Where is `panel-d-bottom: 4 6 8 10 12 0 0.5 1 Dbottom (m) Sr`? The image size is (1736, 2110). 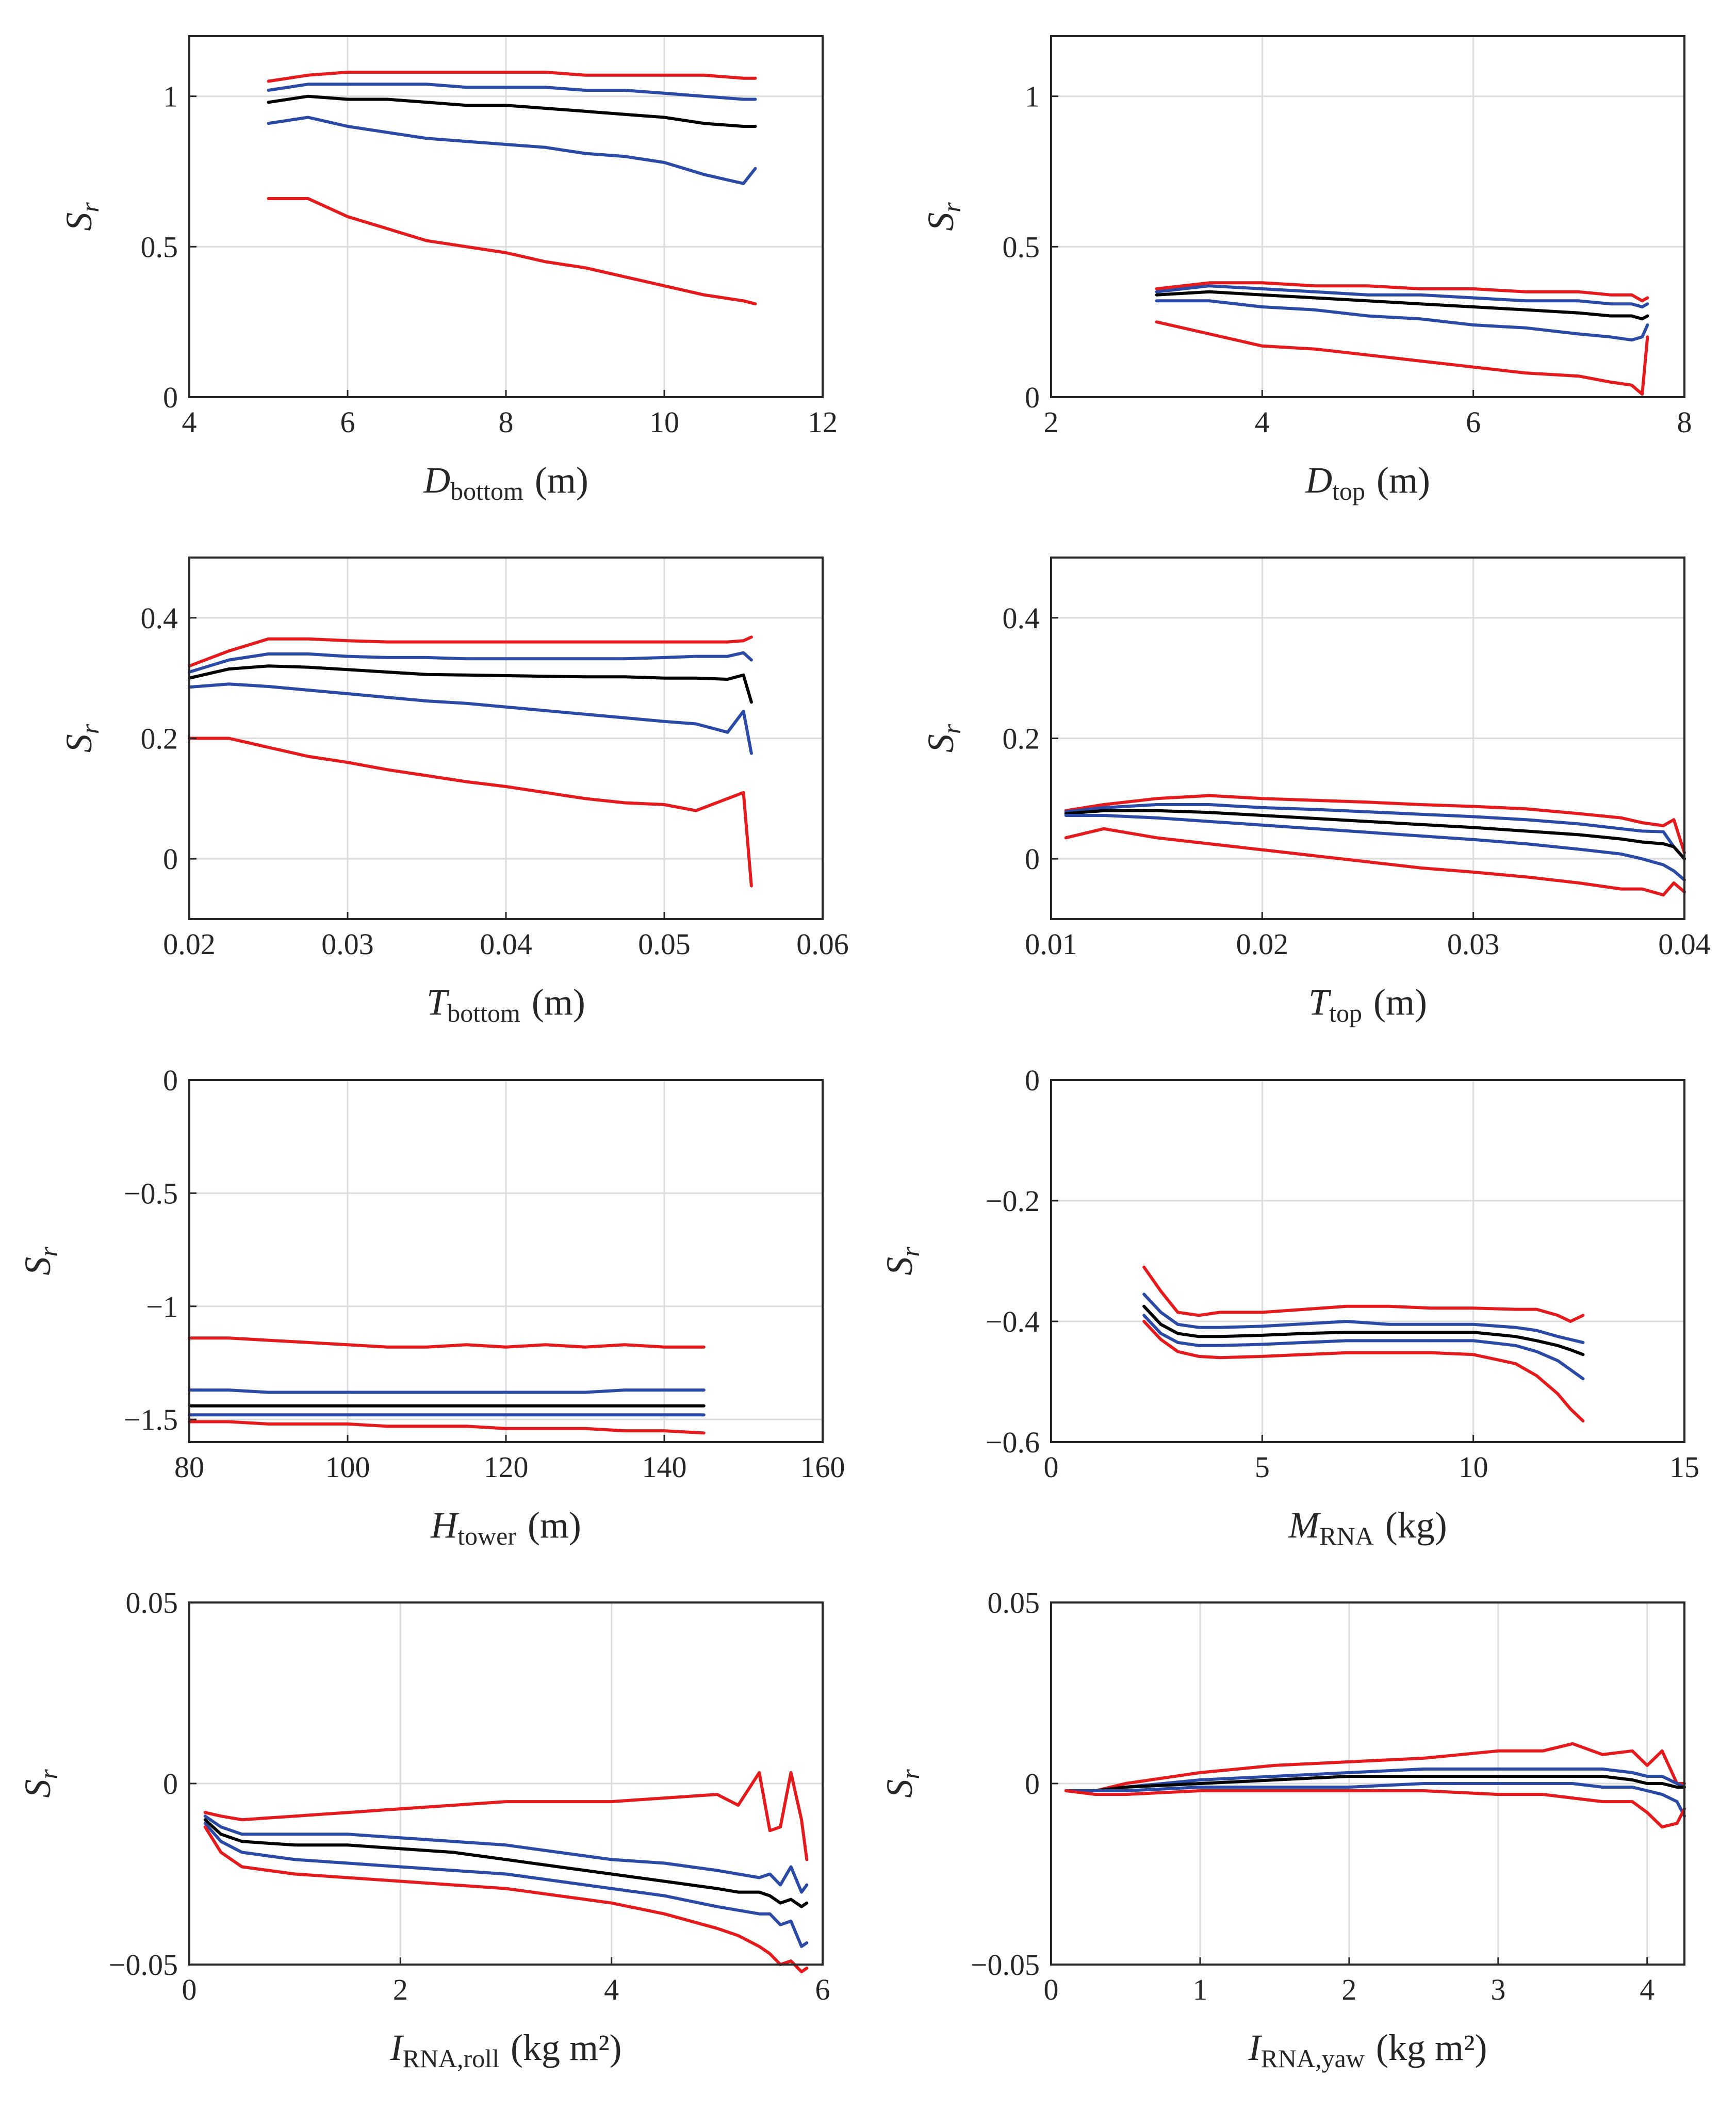 panel-d-bottom: 4 6 8 10 12 0 0.5 1 Dbottom (m) Sr is located at coordinates (448, 270).